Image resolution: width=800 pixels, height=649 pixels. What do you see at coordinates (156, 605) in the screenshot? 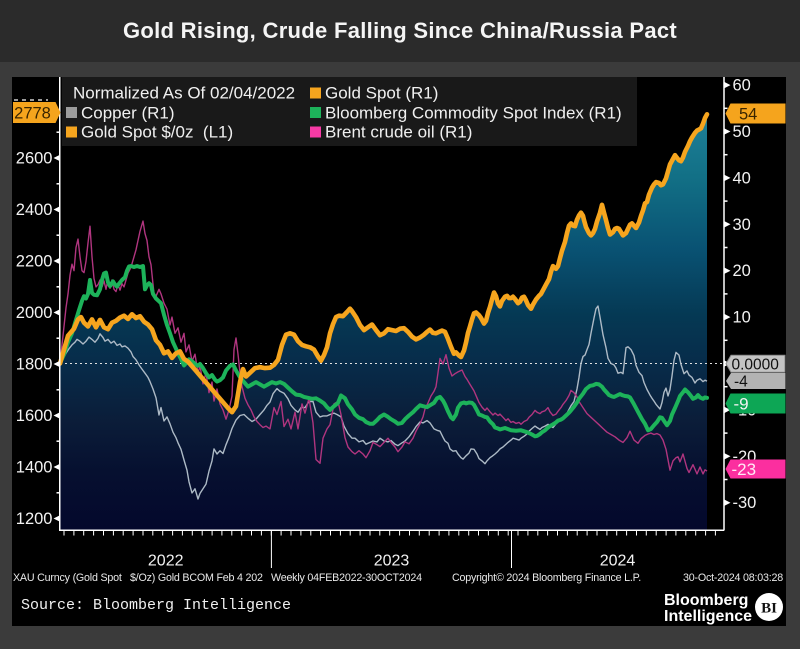
I see `svg-text: Source: Bloomberg Intelligence` at bounding box center [156, 605].